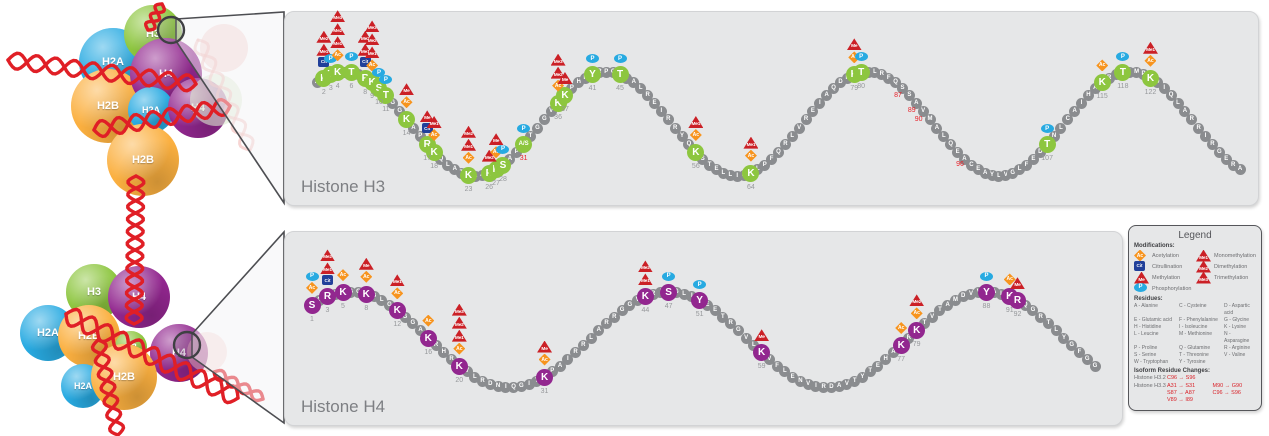 Image resolution: width=1269 pixels, height=436 pixels. I want to click on residue-bead: P, so click(572, 89).